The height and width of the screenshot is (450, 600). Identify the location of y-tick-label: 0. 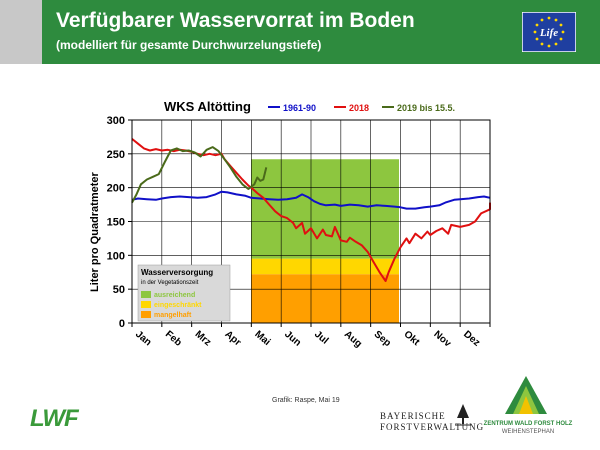
(122, 324).